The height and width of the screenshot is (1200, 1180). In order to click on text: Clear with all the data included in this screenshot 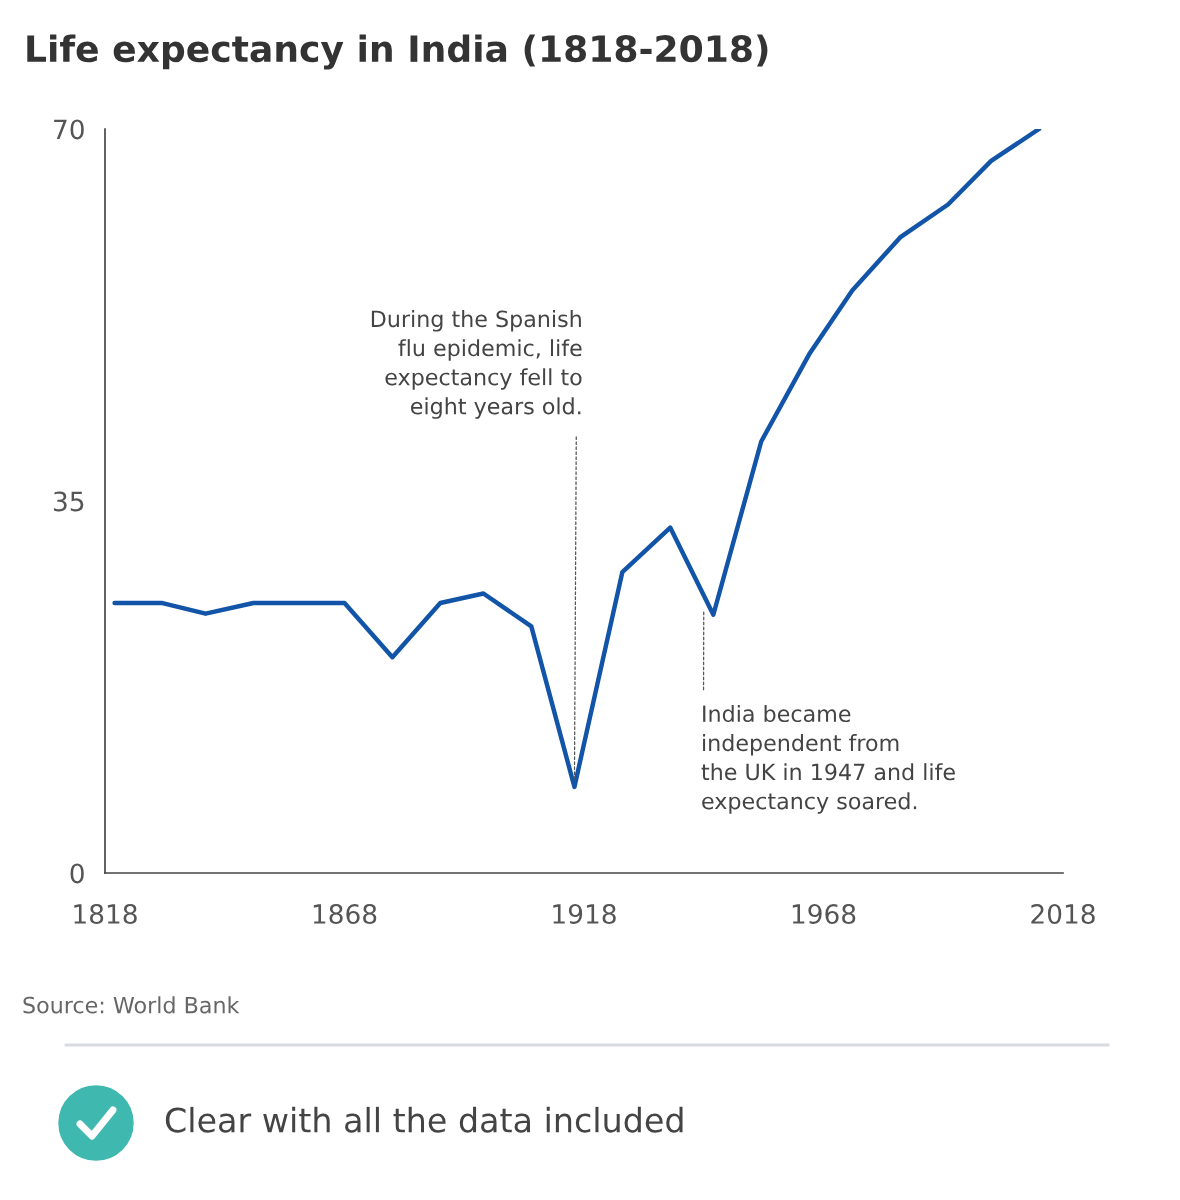, I will do `click(424, 1119)`.